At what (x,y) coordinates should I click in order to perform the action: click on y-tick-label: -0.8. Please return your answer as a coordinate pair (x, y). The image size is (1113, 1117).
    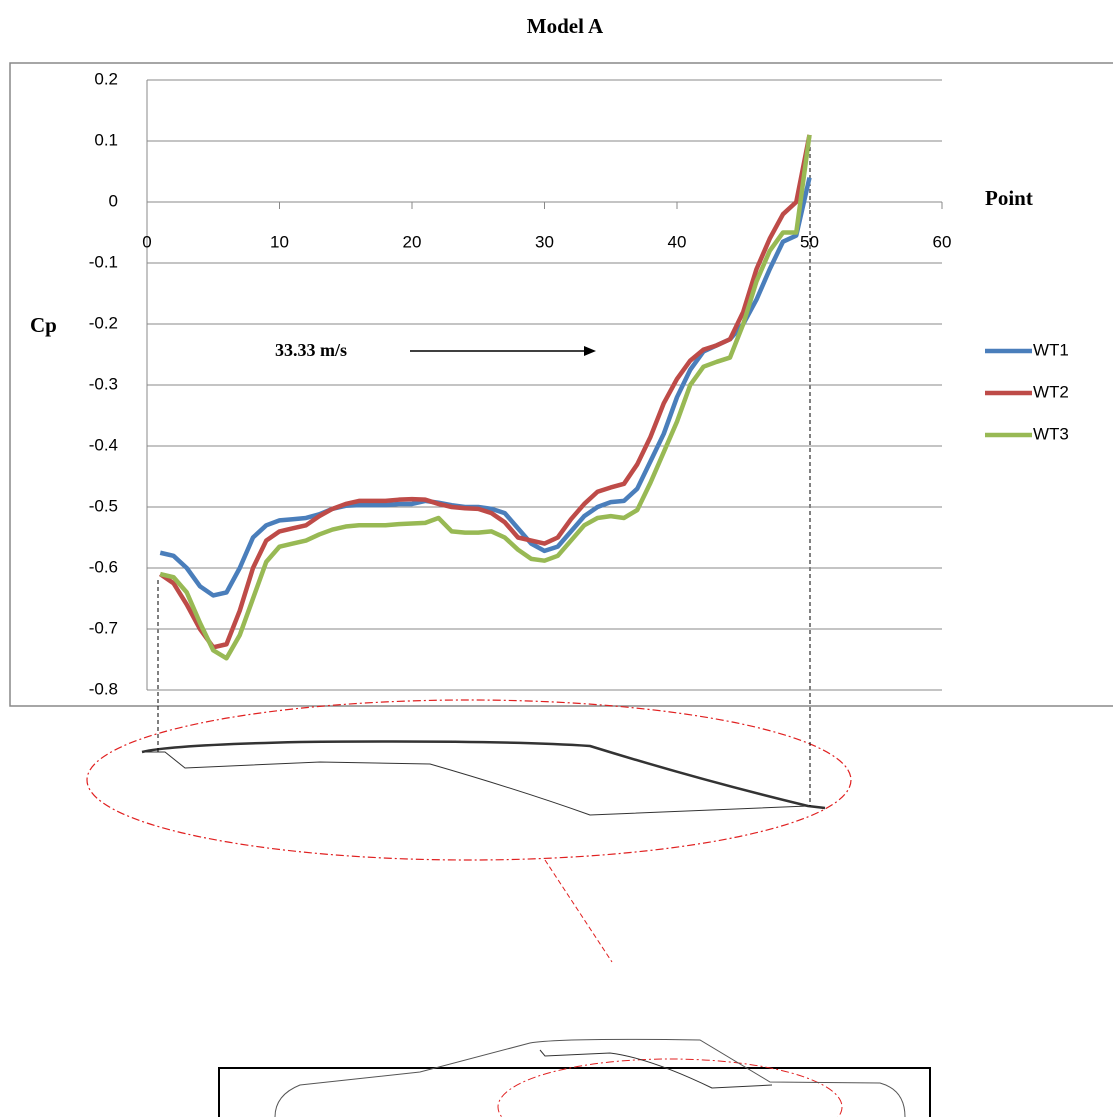
    Looking at the image, I should click on (103, 688).